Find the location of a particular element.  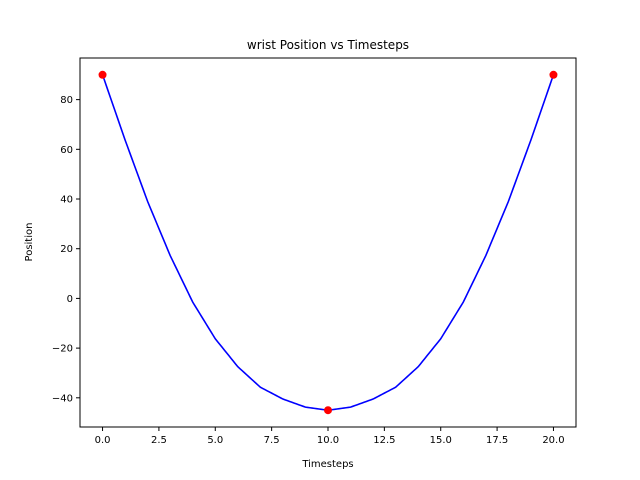

y-tick-label: −20 is located at coordinates (62, 349).